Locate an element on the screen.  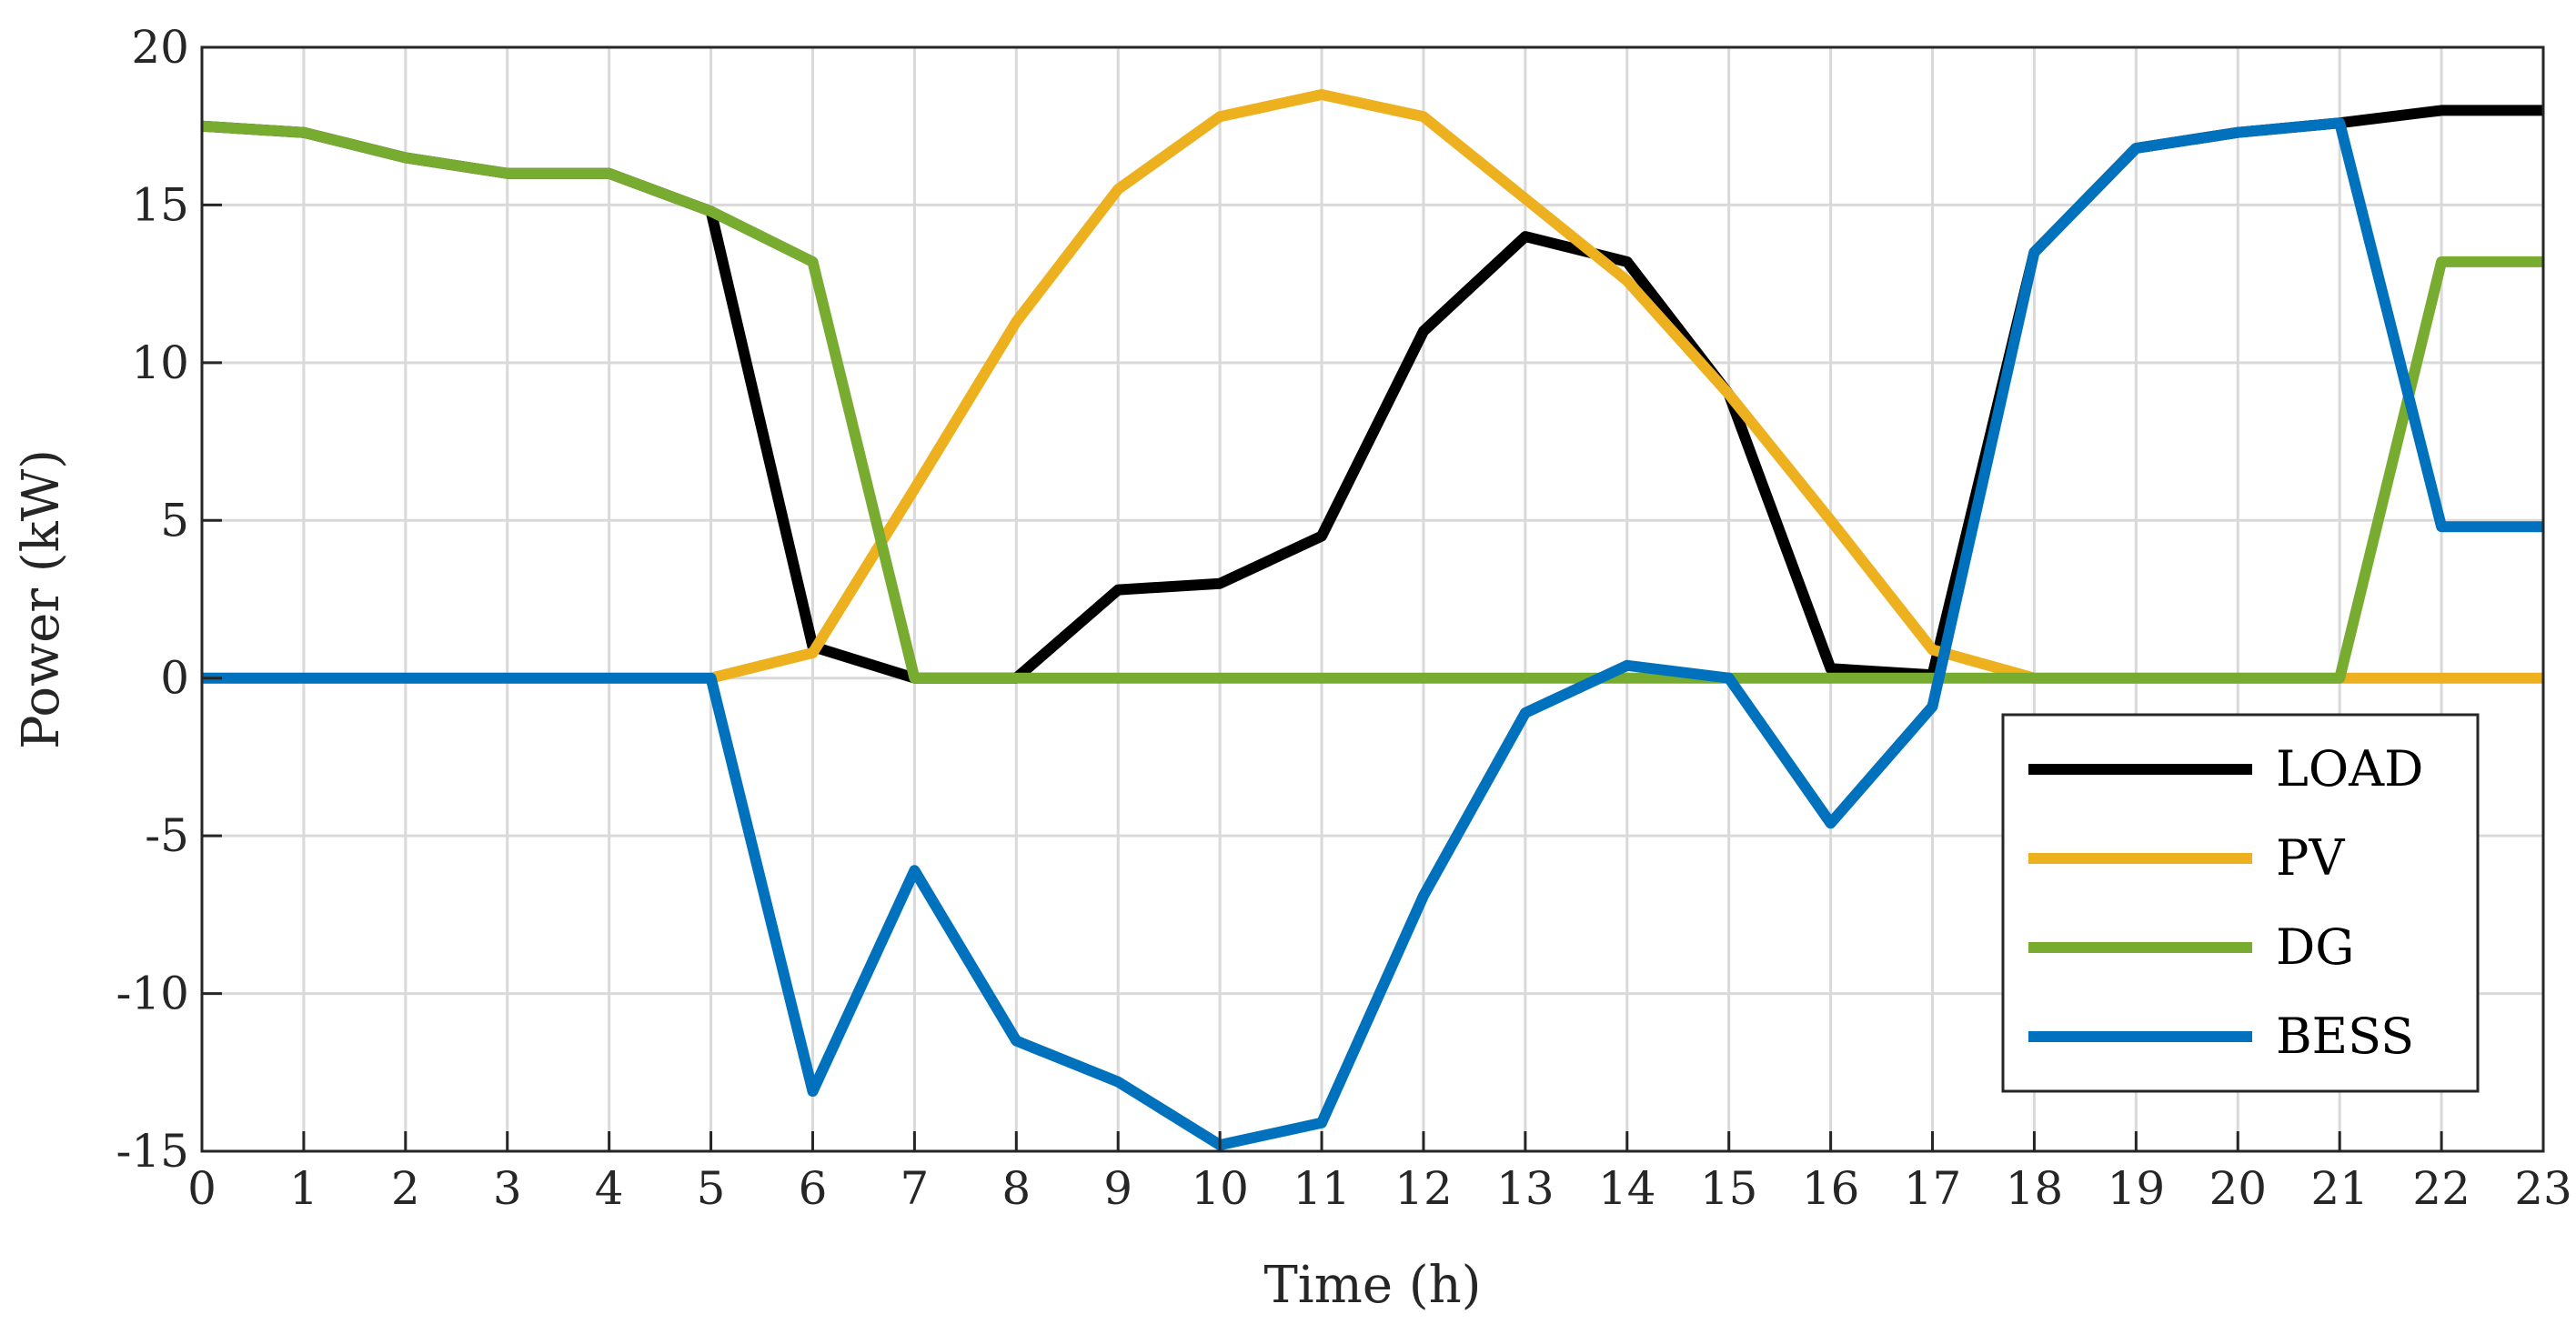
x-axis-title: Time (h) is located at coordinates (1372, 1285).